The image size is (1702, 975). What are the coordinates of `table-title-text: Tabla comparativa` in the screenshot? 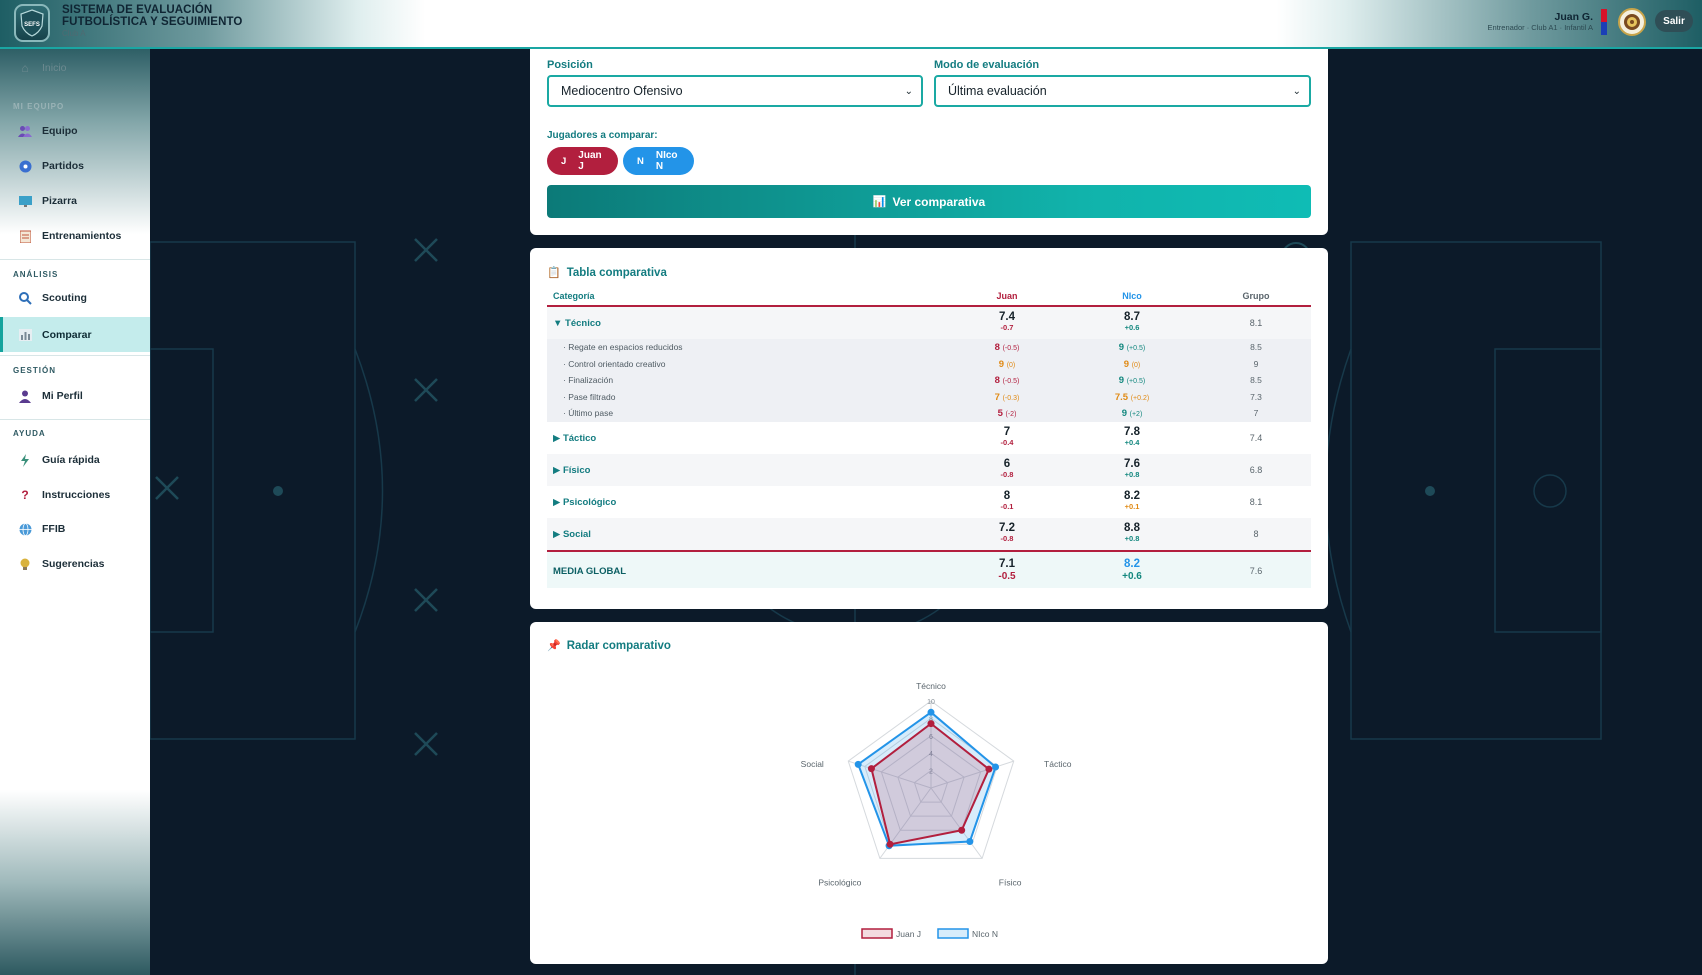 It's located at (616, 272).